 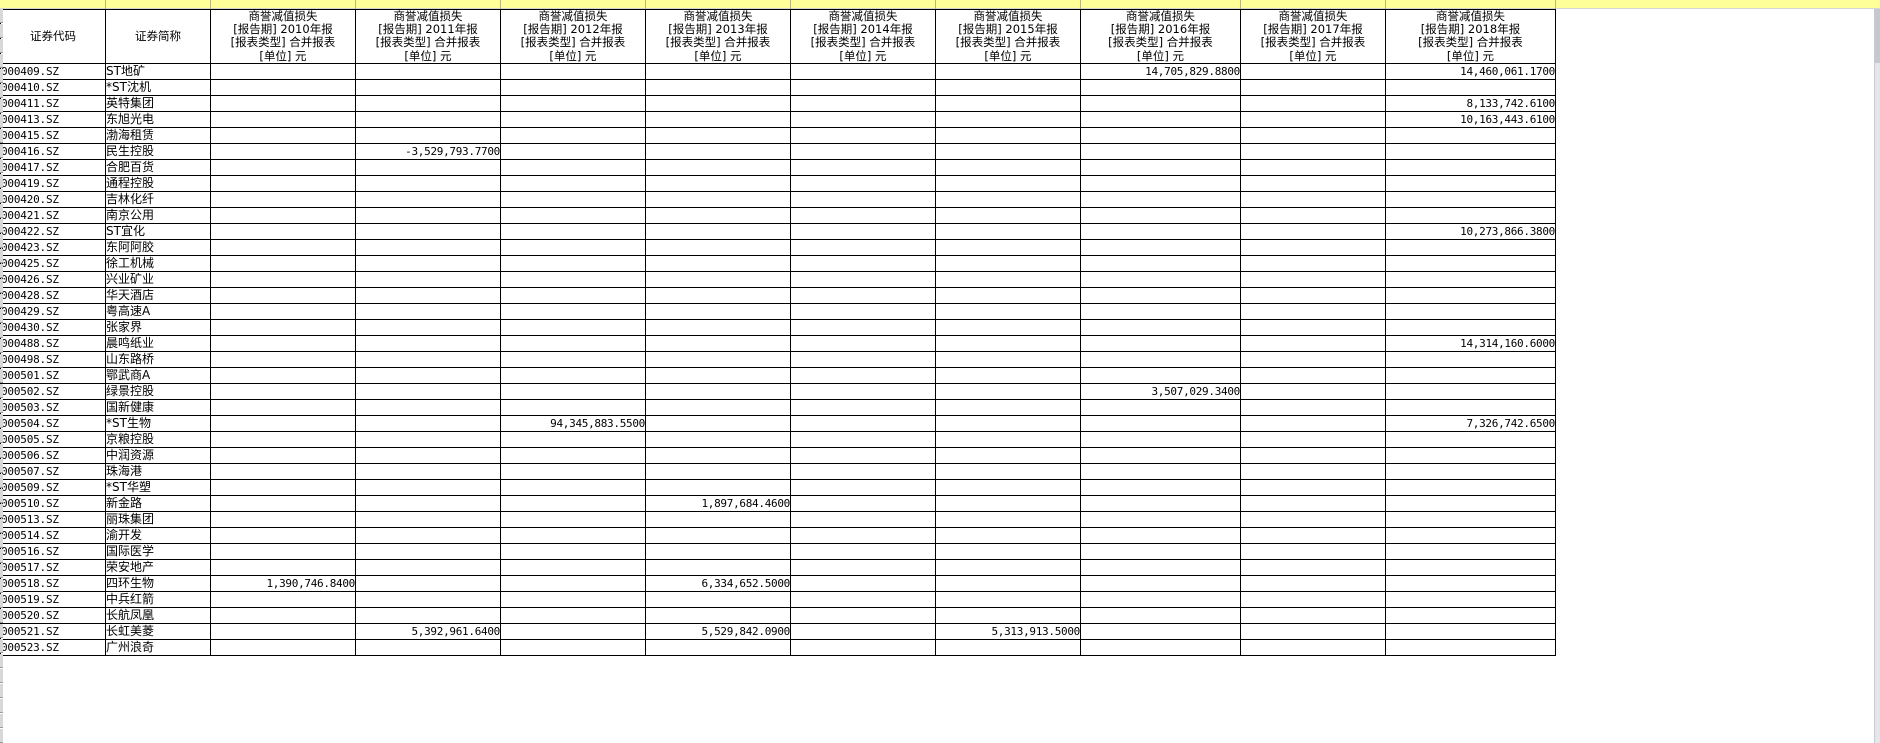 I want to click on cell-code: 000428.SZ, so click(x=53, y=295).